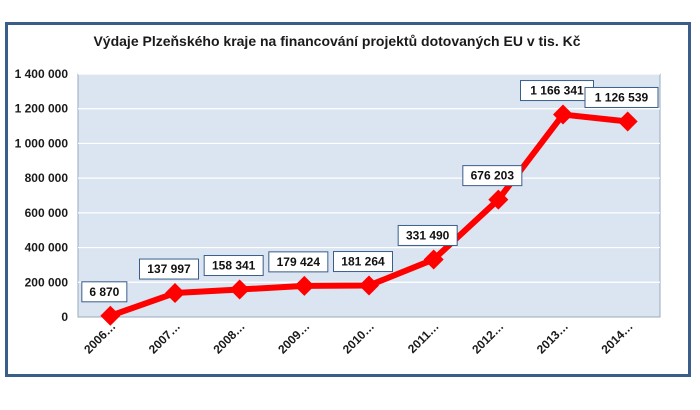 Image resolution: width=700 pixels, height=410 pixels. I want to click on data-label-text: 676 203, so click(493, 176).